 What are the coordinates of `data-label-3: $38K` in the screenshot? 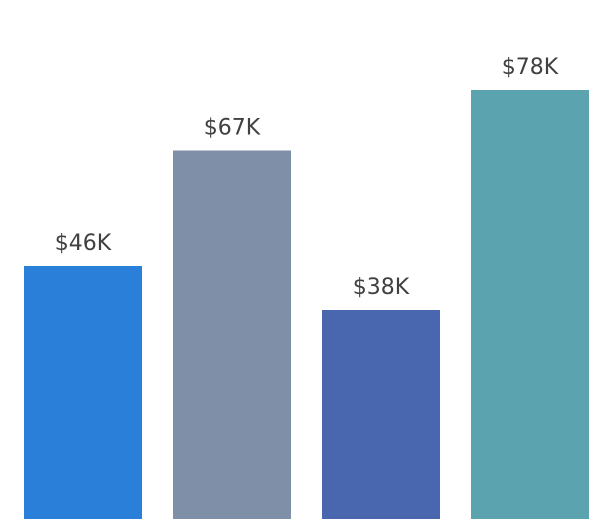 It's located at (381, 287).